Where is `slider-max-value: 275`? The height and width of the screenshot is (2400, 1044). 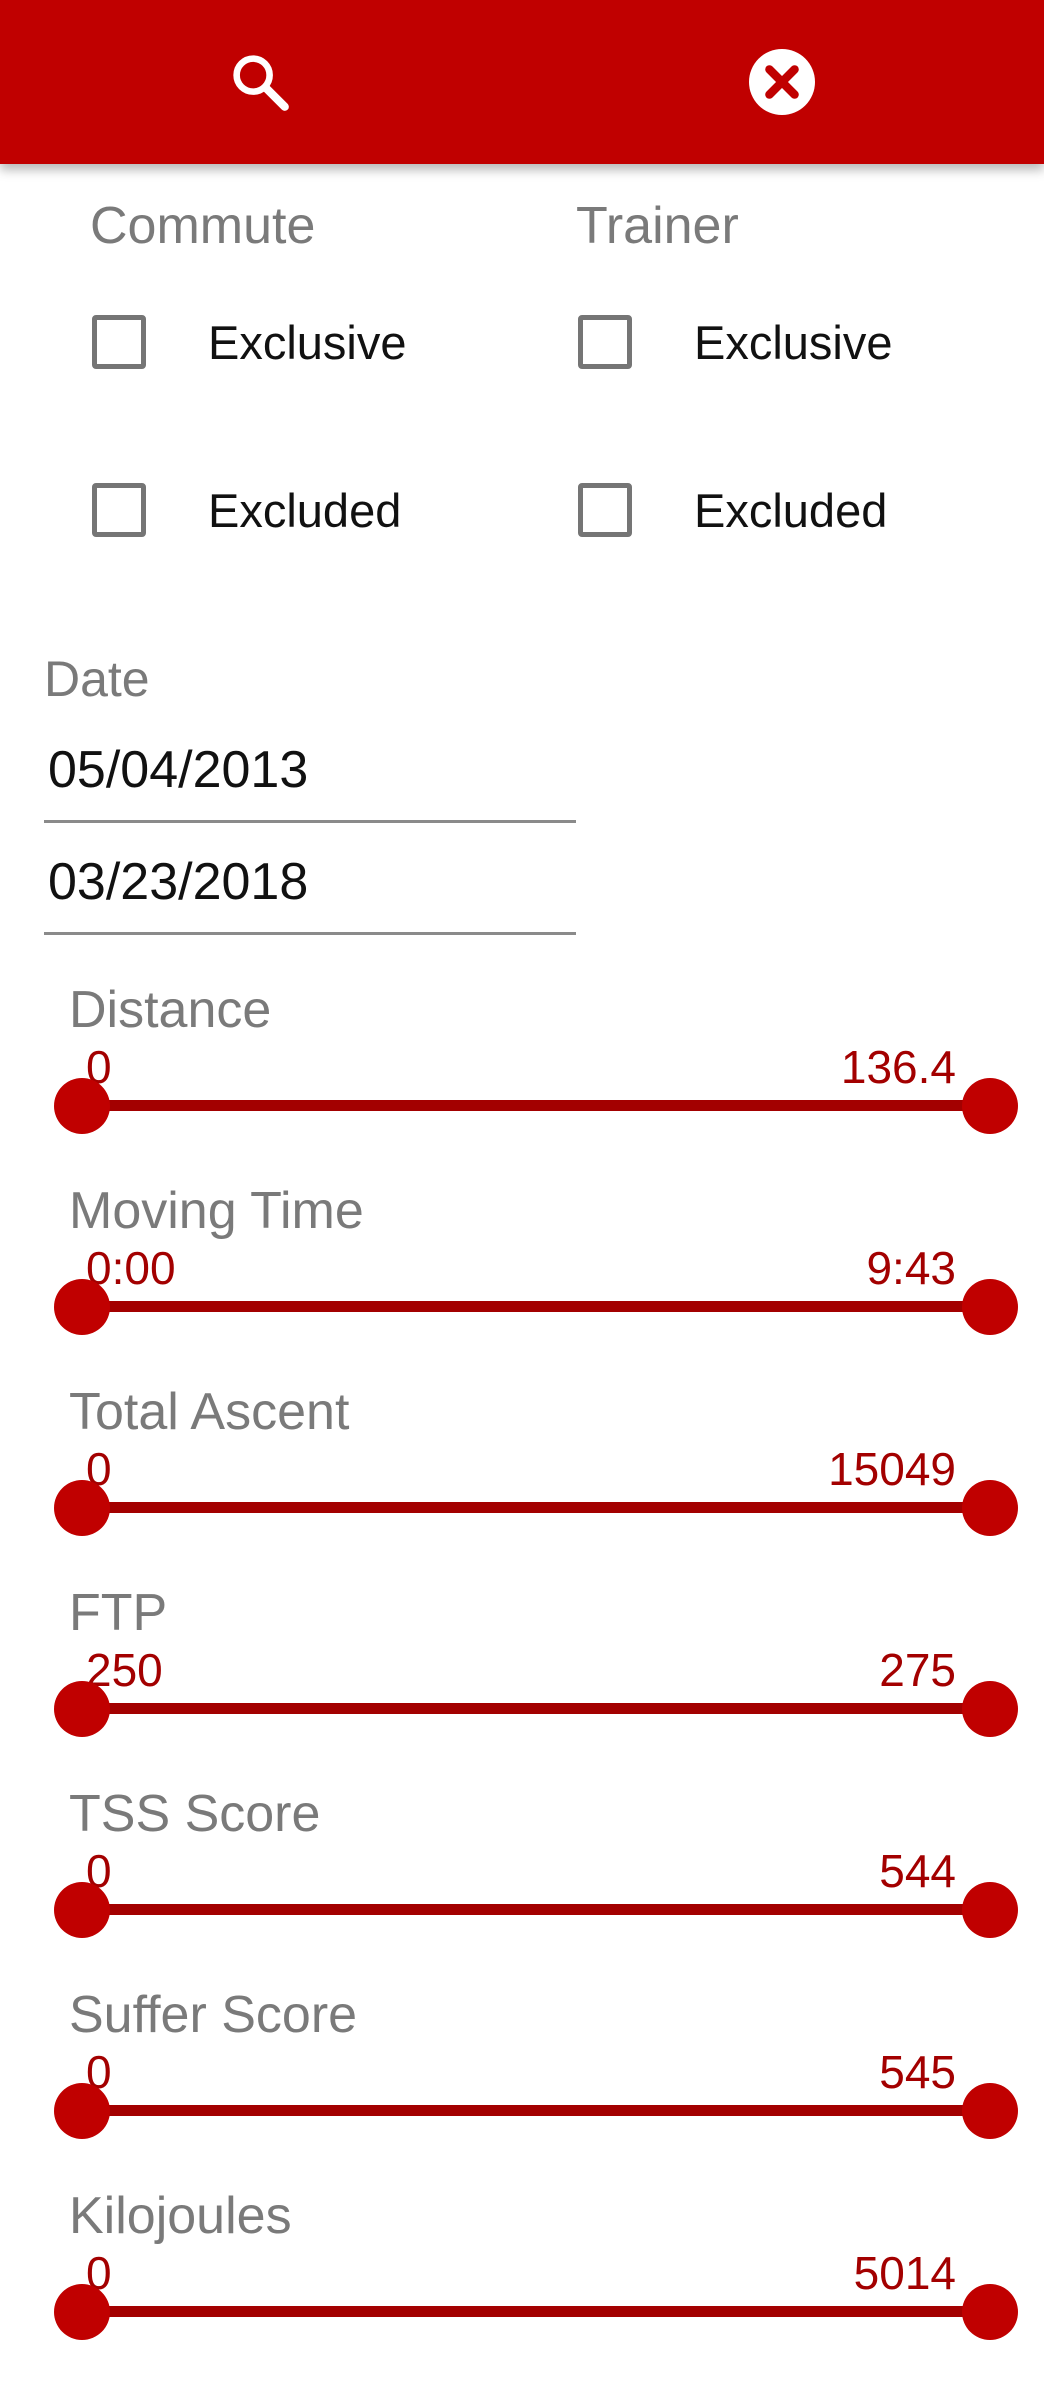 slider-max-value: 275 is located at coordinates (917, 1670).